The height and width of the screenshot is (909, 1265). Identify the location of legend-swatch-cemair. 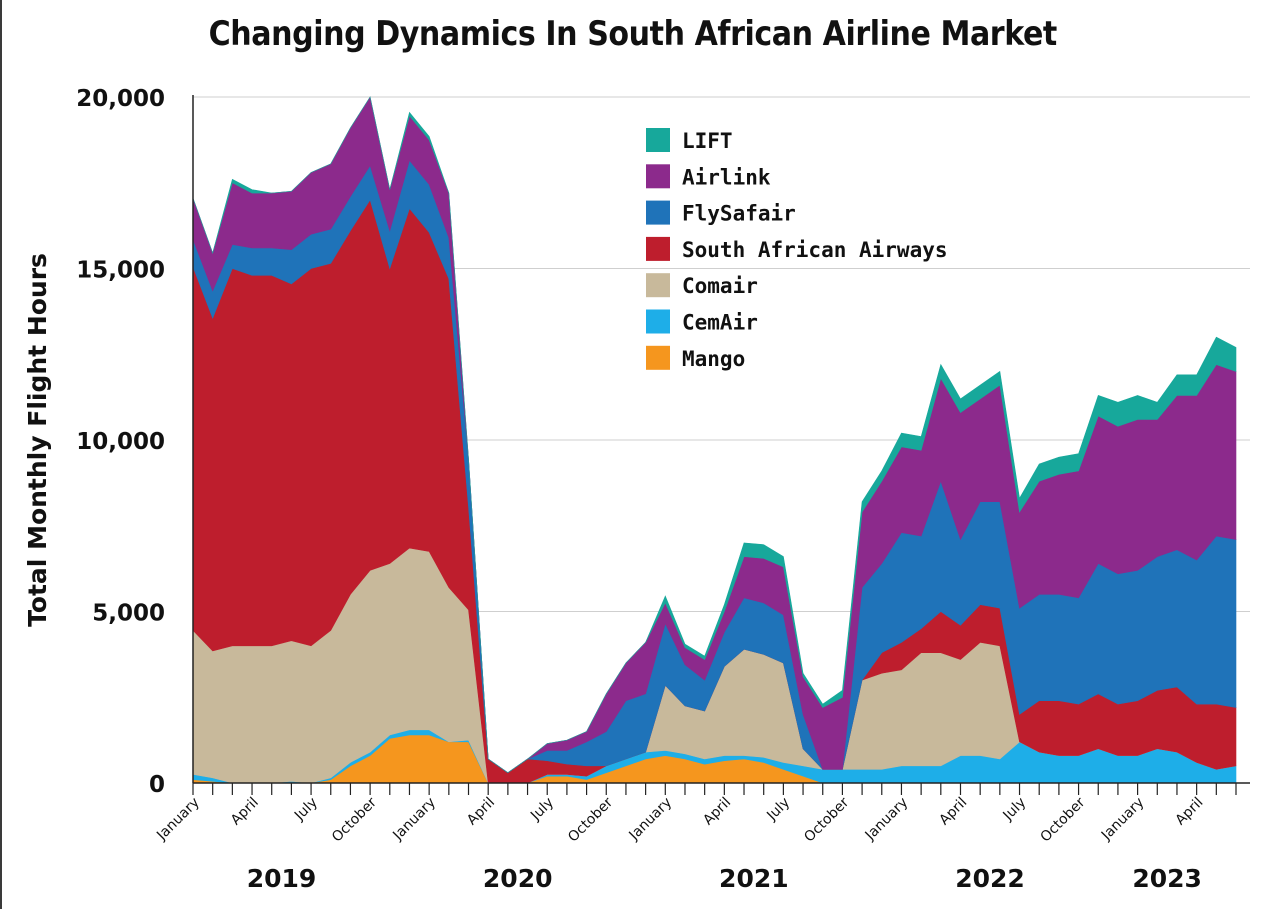
(658, 321).